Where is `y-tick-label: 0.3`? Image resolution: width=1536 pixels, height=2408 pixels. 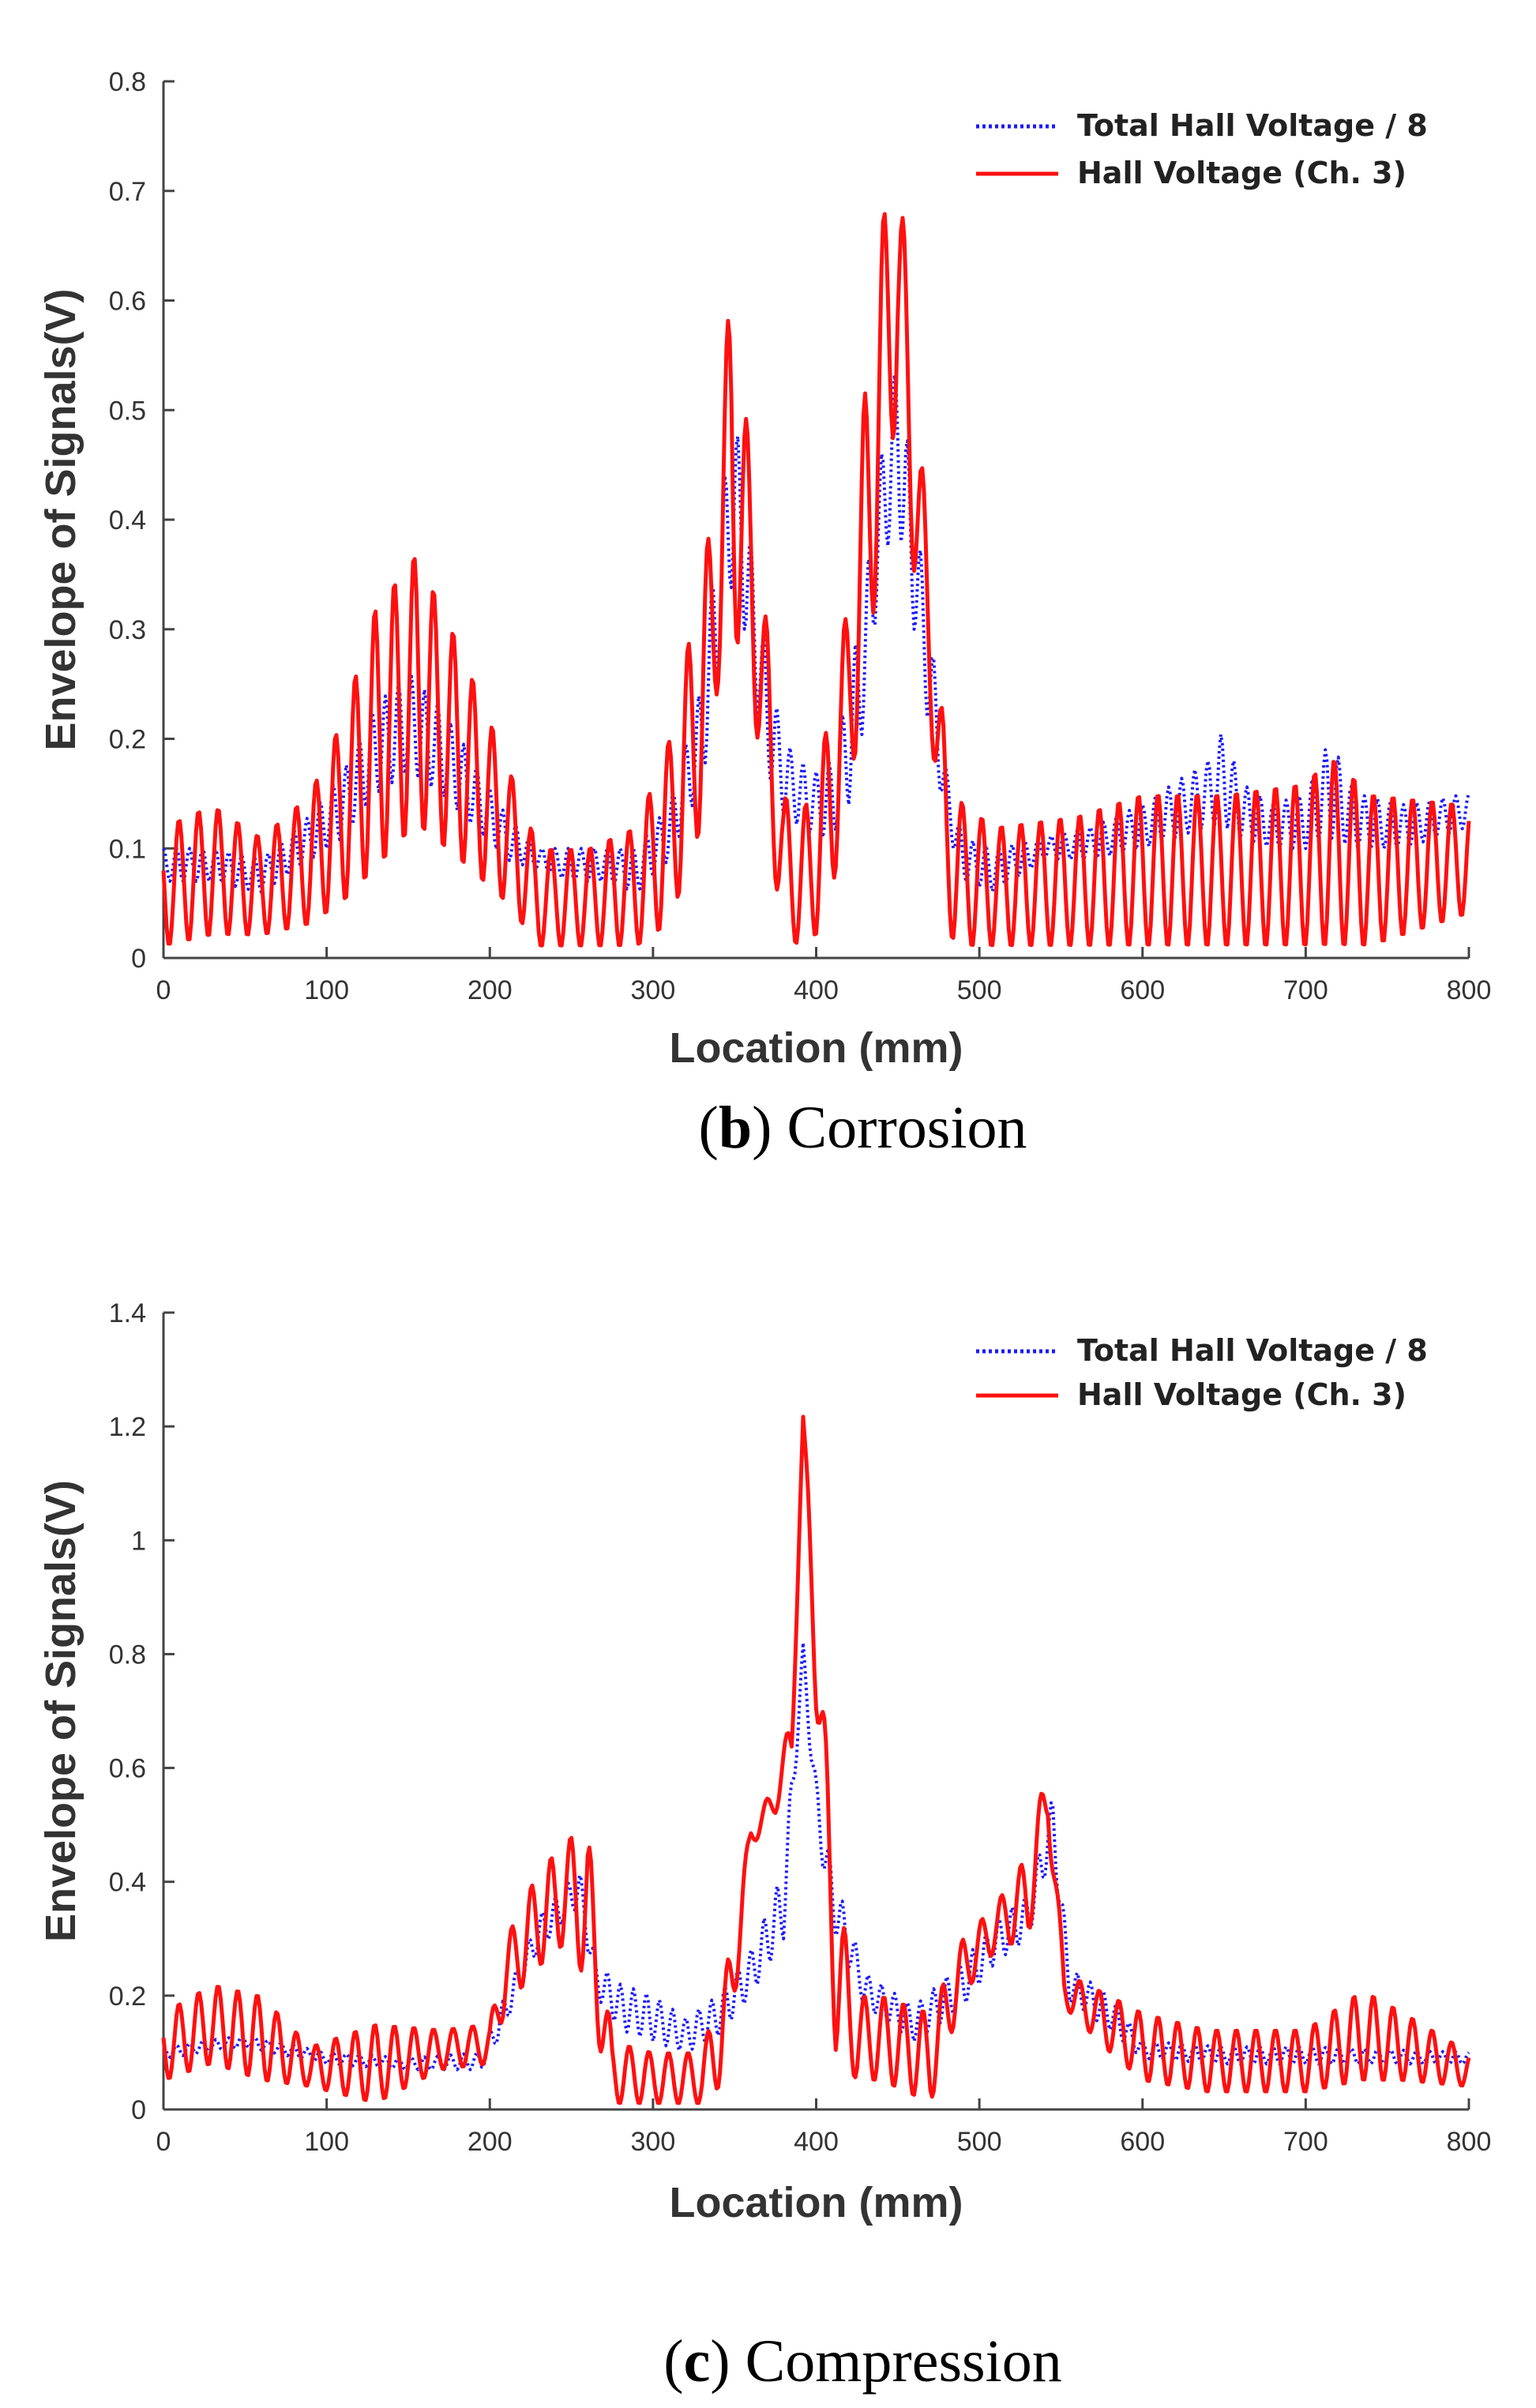
y-tick-label: 0.3 is located at coordinates (128, 630).